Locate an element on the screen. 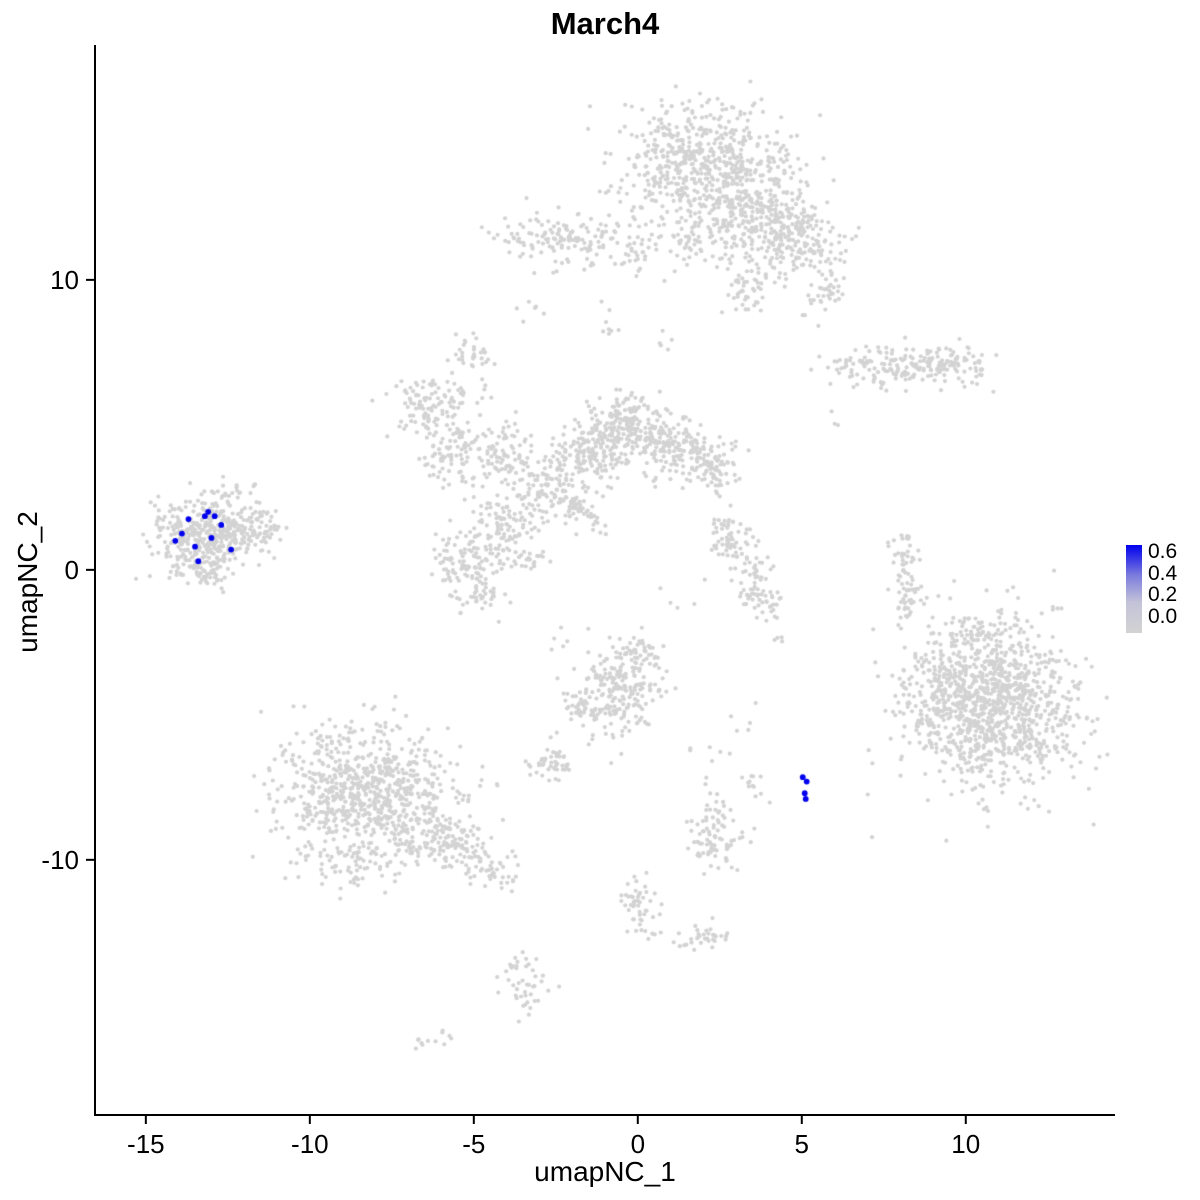 The width and height of the screenshot is (1200, 1200). y-tick-label: 0 is located at coordinates (72, 570).